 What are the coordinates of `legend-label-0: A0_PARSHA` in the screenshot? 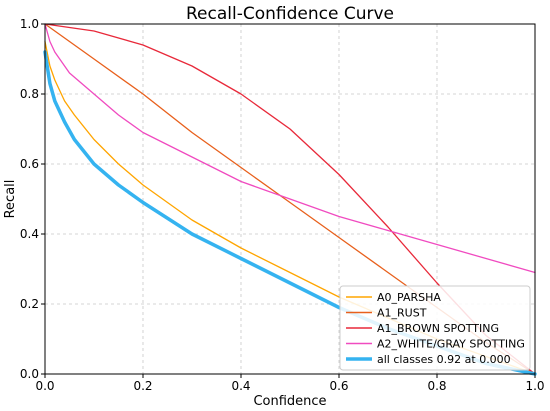 It's located at (409, 297).